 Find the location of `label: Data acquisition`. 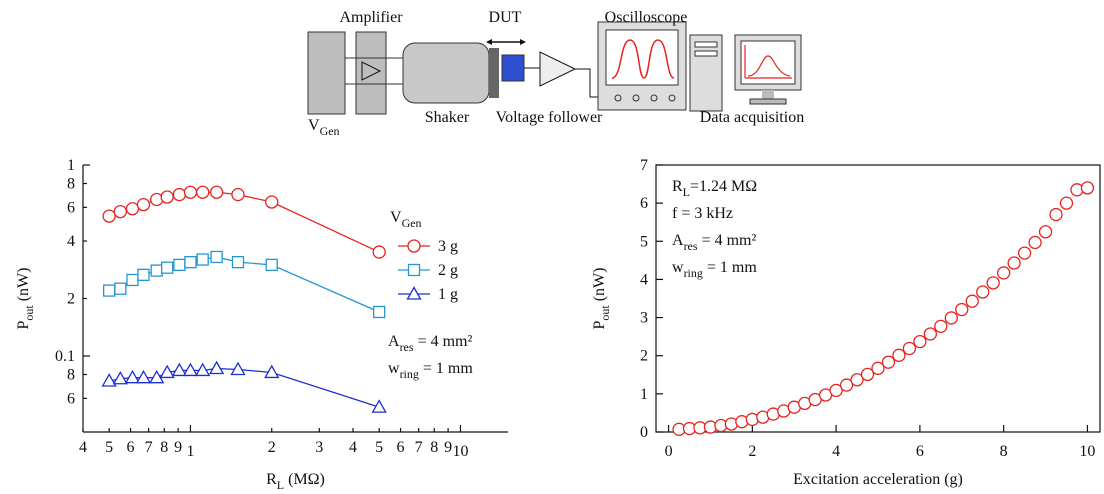

label: Data acquisition is located at coordinates (752, 117).